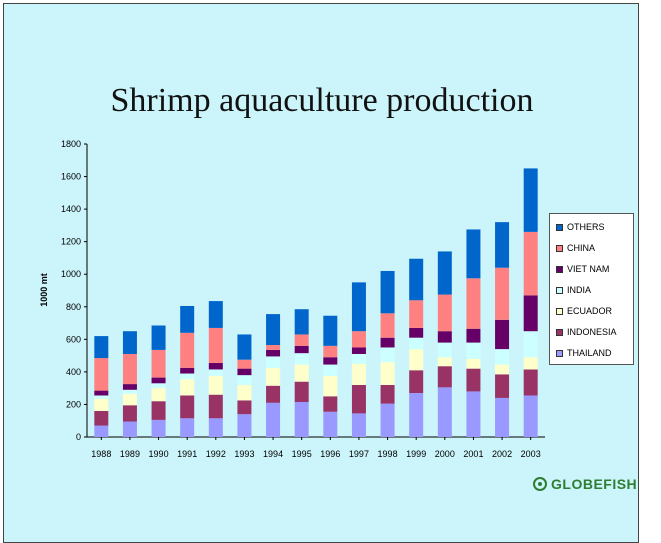 The width and height of the screenshot is (661, 543). What do you see at coordinates (159, 454) in the screenshot?
I see `x-tick-label-1990: 1990` at bounding box center [159, 454].